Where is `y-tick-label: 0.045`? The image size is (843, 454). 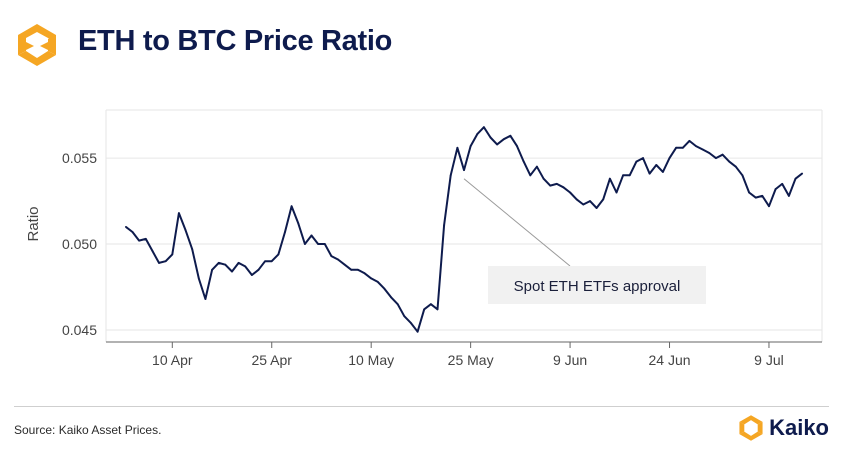
y-tick-label: 0.045 is located at coordinates (79, 330).